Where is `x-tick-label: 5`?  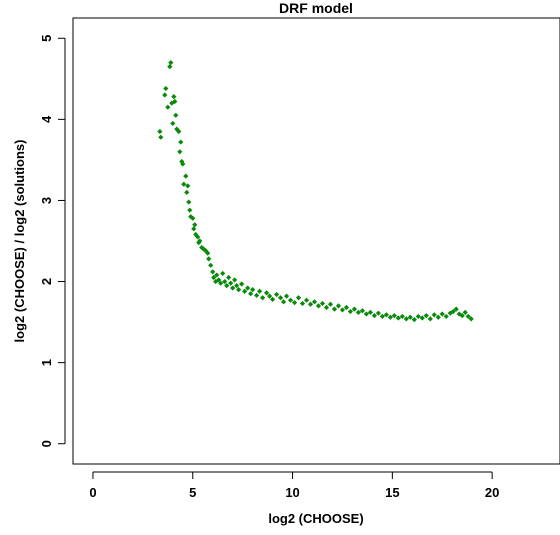 x-tick-label: 5 is located at coordinates (192, 492).